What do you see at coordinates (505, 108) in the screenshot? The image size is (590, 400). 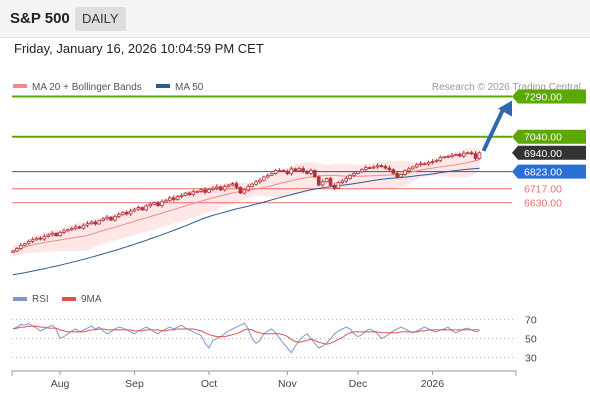 I see `forecast-arrow-head` at bounding box center [505, 108].